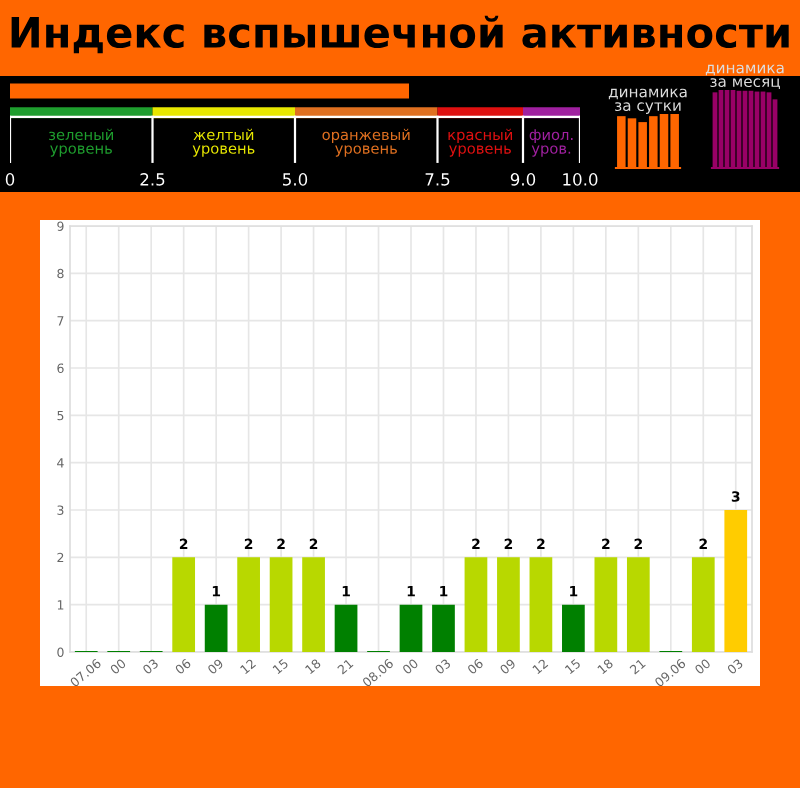 This screenshot has width=800, height=788. I want to click on x-tick-label: 0, so click(10, 179).